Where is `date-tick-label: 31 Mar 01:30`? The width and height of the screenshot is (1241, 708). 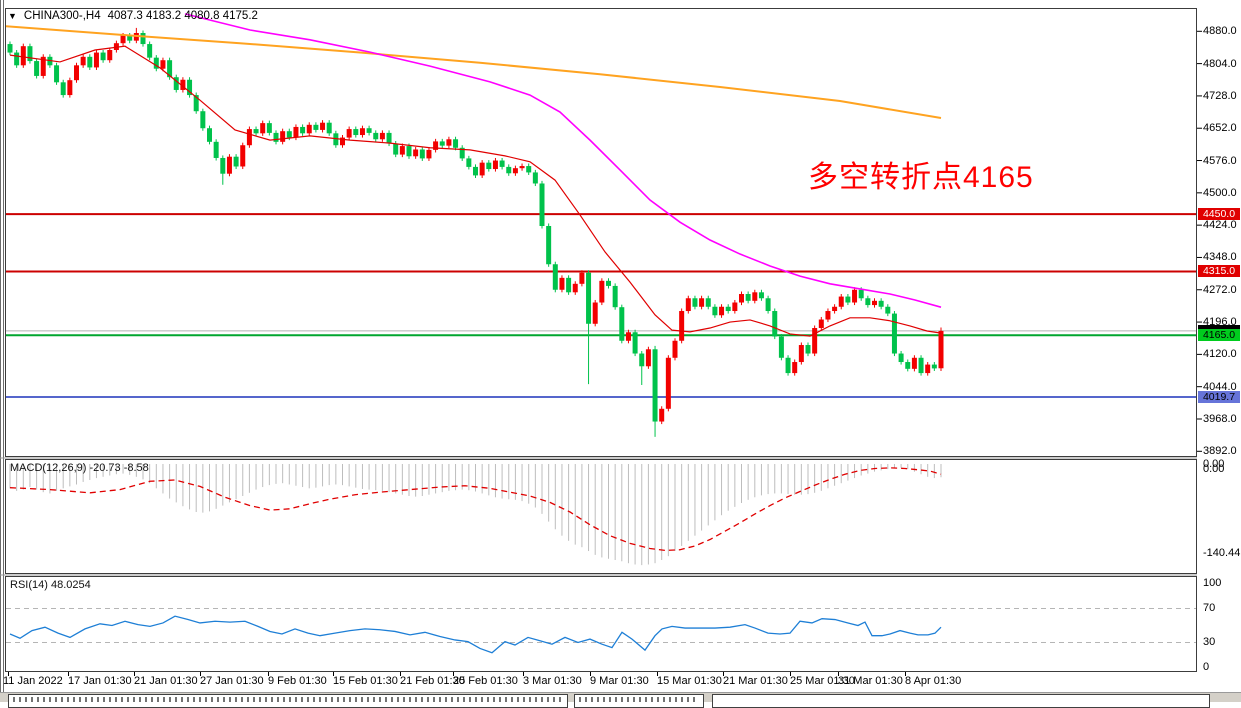 date-tick-label: 31 Mar 01:30 is located at coordinates (870, 681).